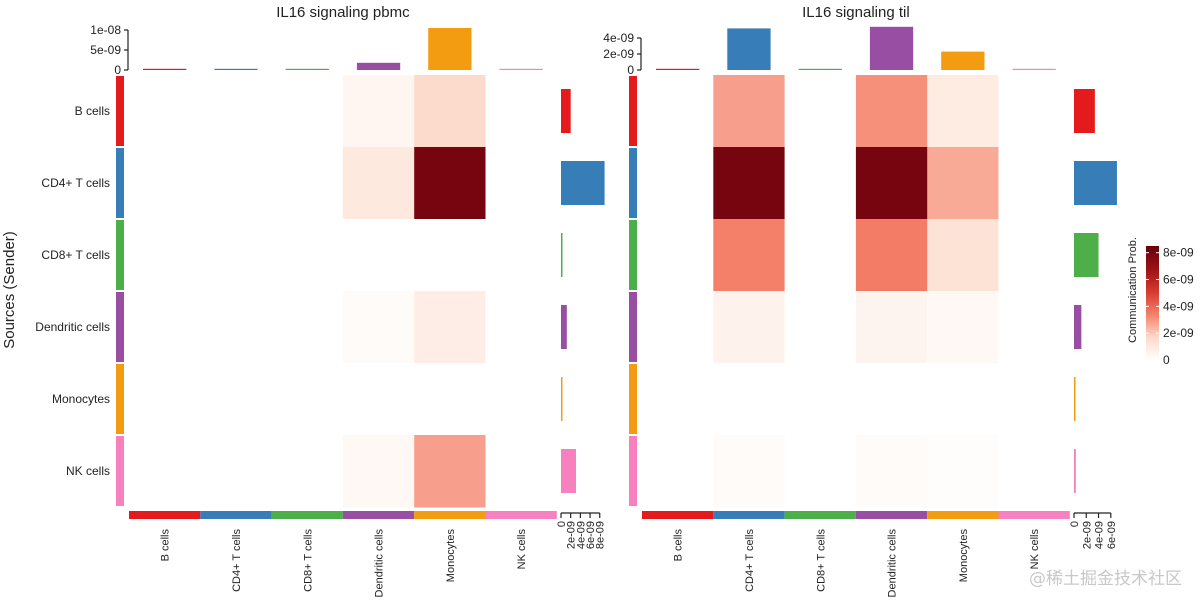 The image size is (1200, 609). I want to click on row-label: NK cells, so click(88, 471).